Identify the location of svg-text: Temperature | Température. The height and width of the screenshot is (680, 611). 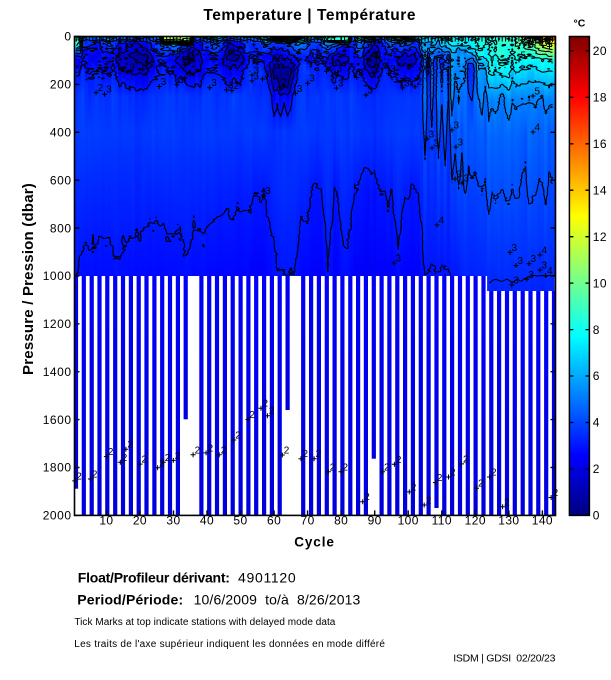
(309, 15).